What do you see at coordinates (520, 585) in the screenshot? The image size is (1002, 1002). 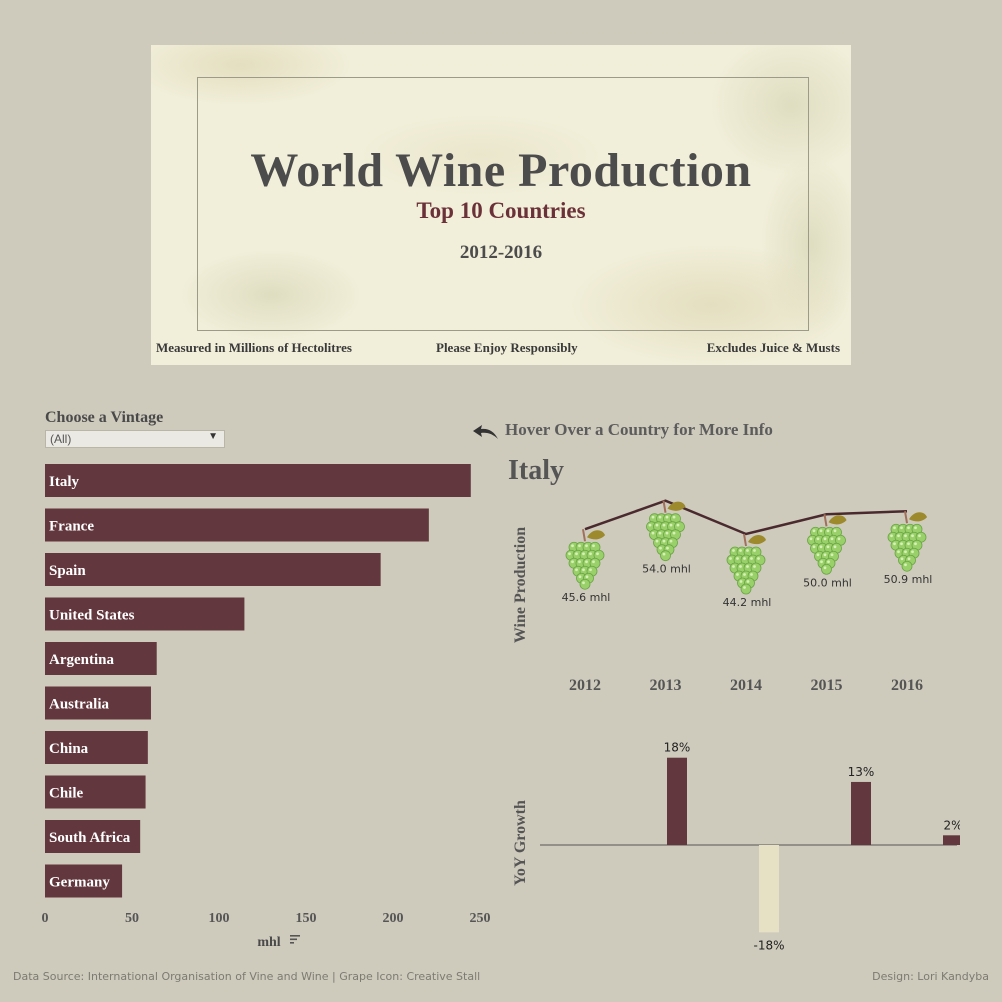 I see `production-axis-title: Wine Production` at bounding box center [520, 585].